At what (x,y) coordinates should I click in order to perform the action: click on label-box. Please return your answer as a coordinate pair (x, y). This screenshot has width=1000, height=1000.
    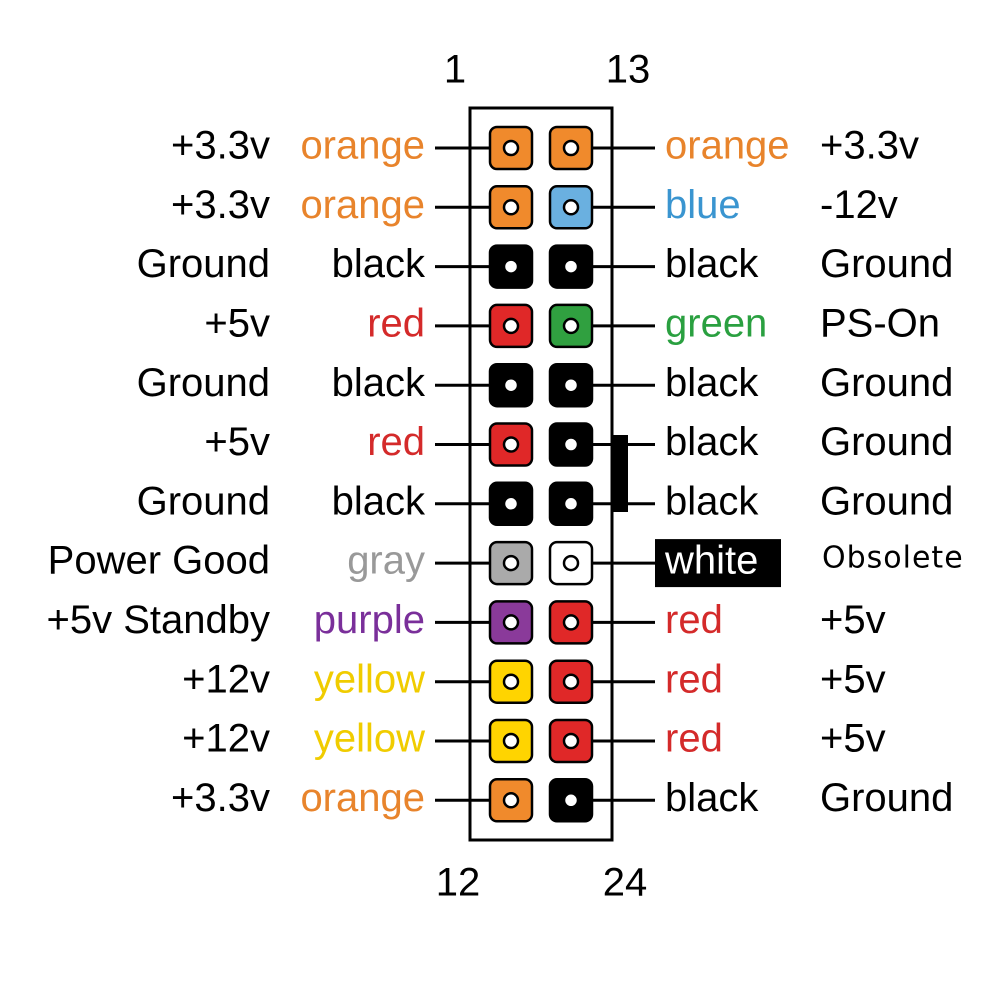
    Looking at the image, I should click on (718, 563).